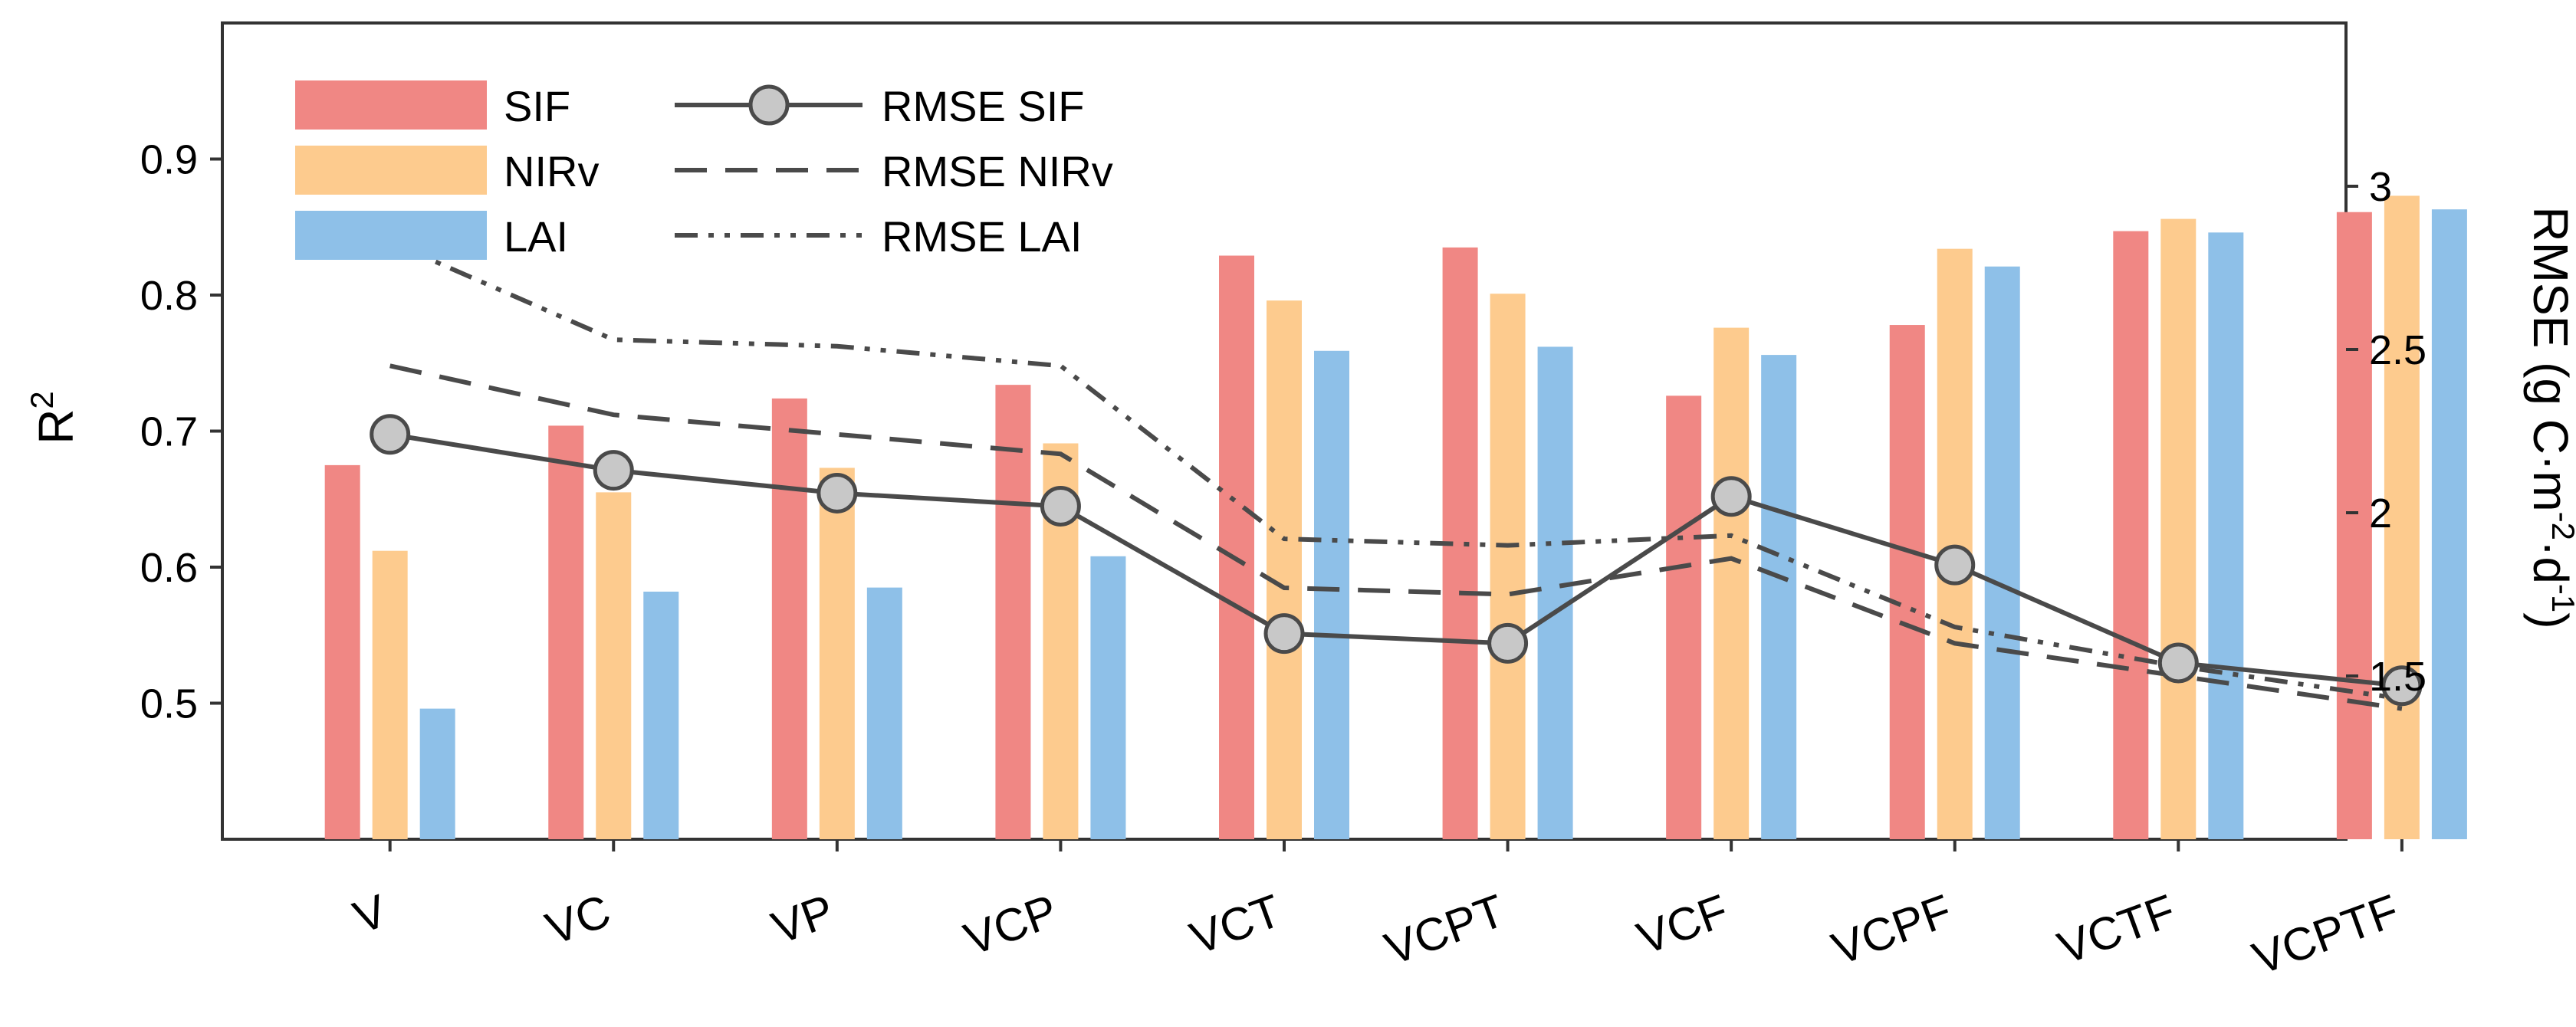 The image size is (2576, 1027). I want to click on right-axis-title-part-4: -1, so click(2560, 598).